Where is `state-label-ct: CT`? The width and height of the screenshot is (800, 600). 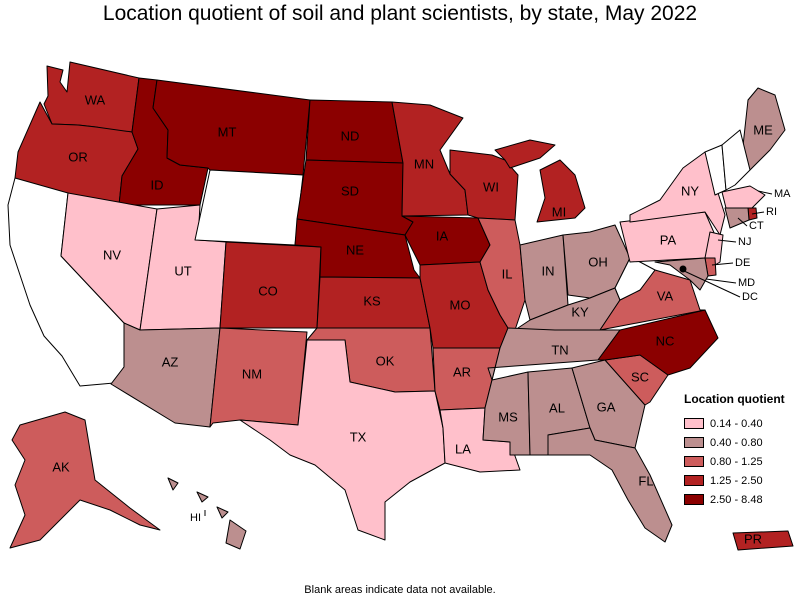
state-label-ct: CT is located at coordinates (756, 226).